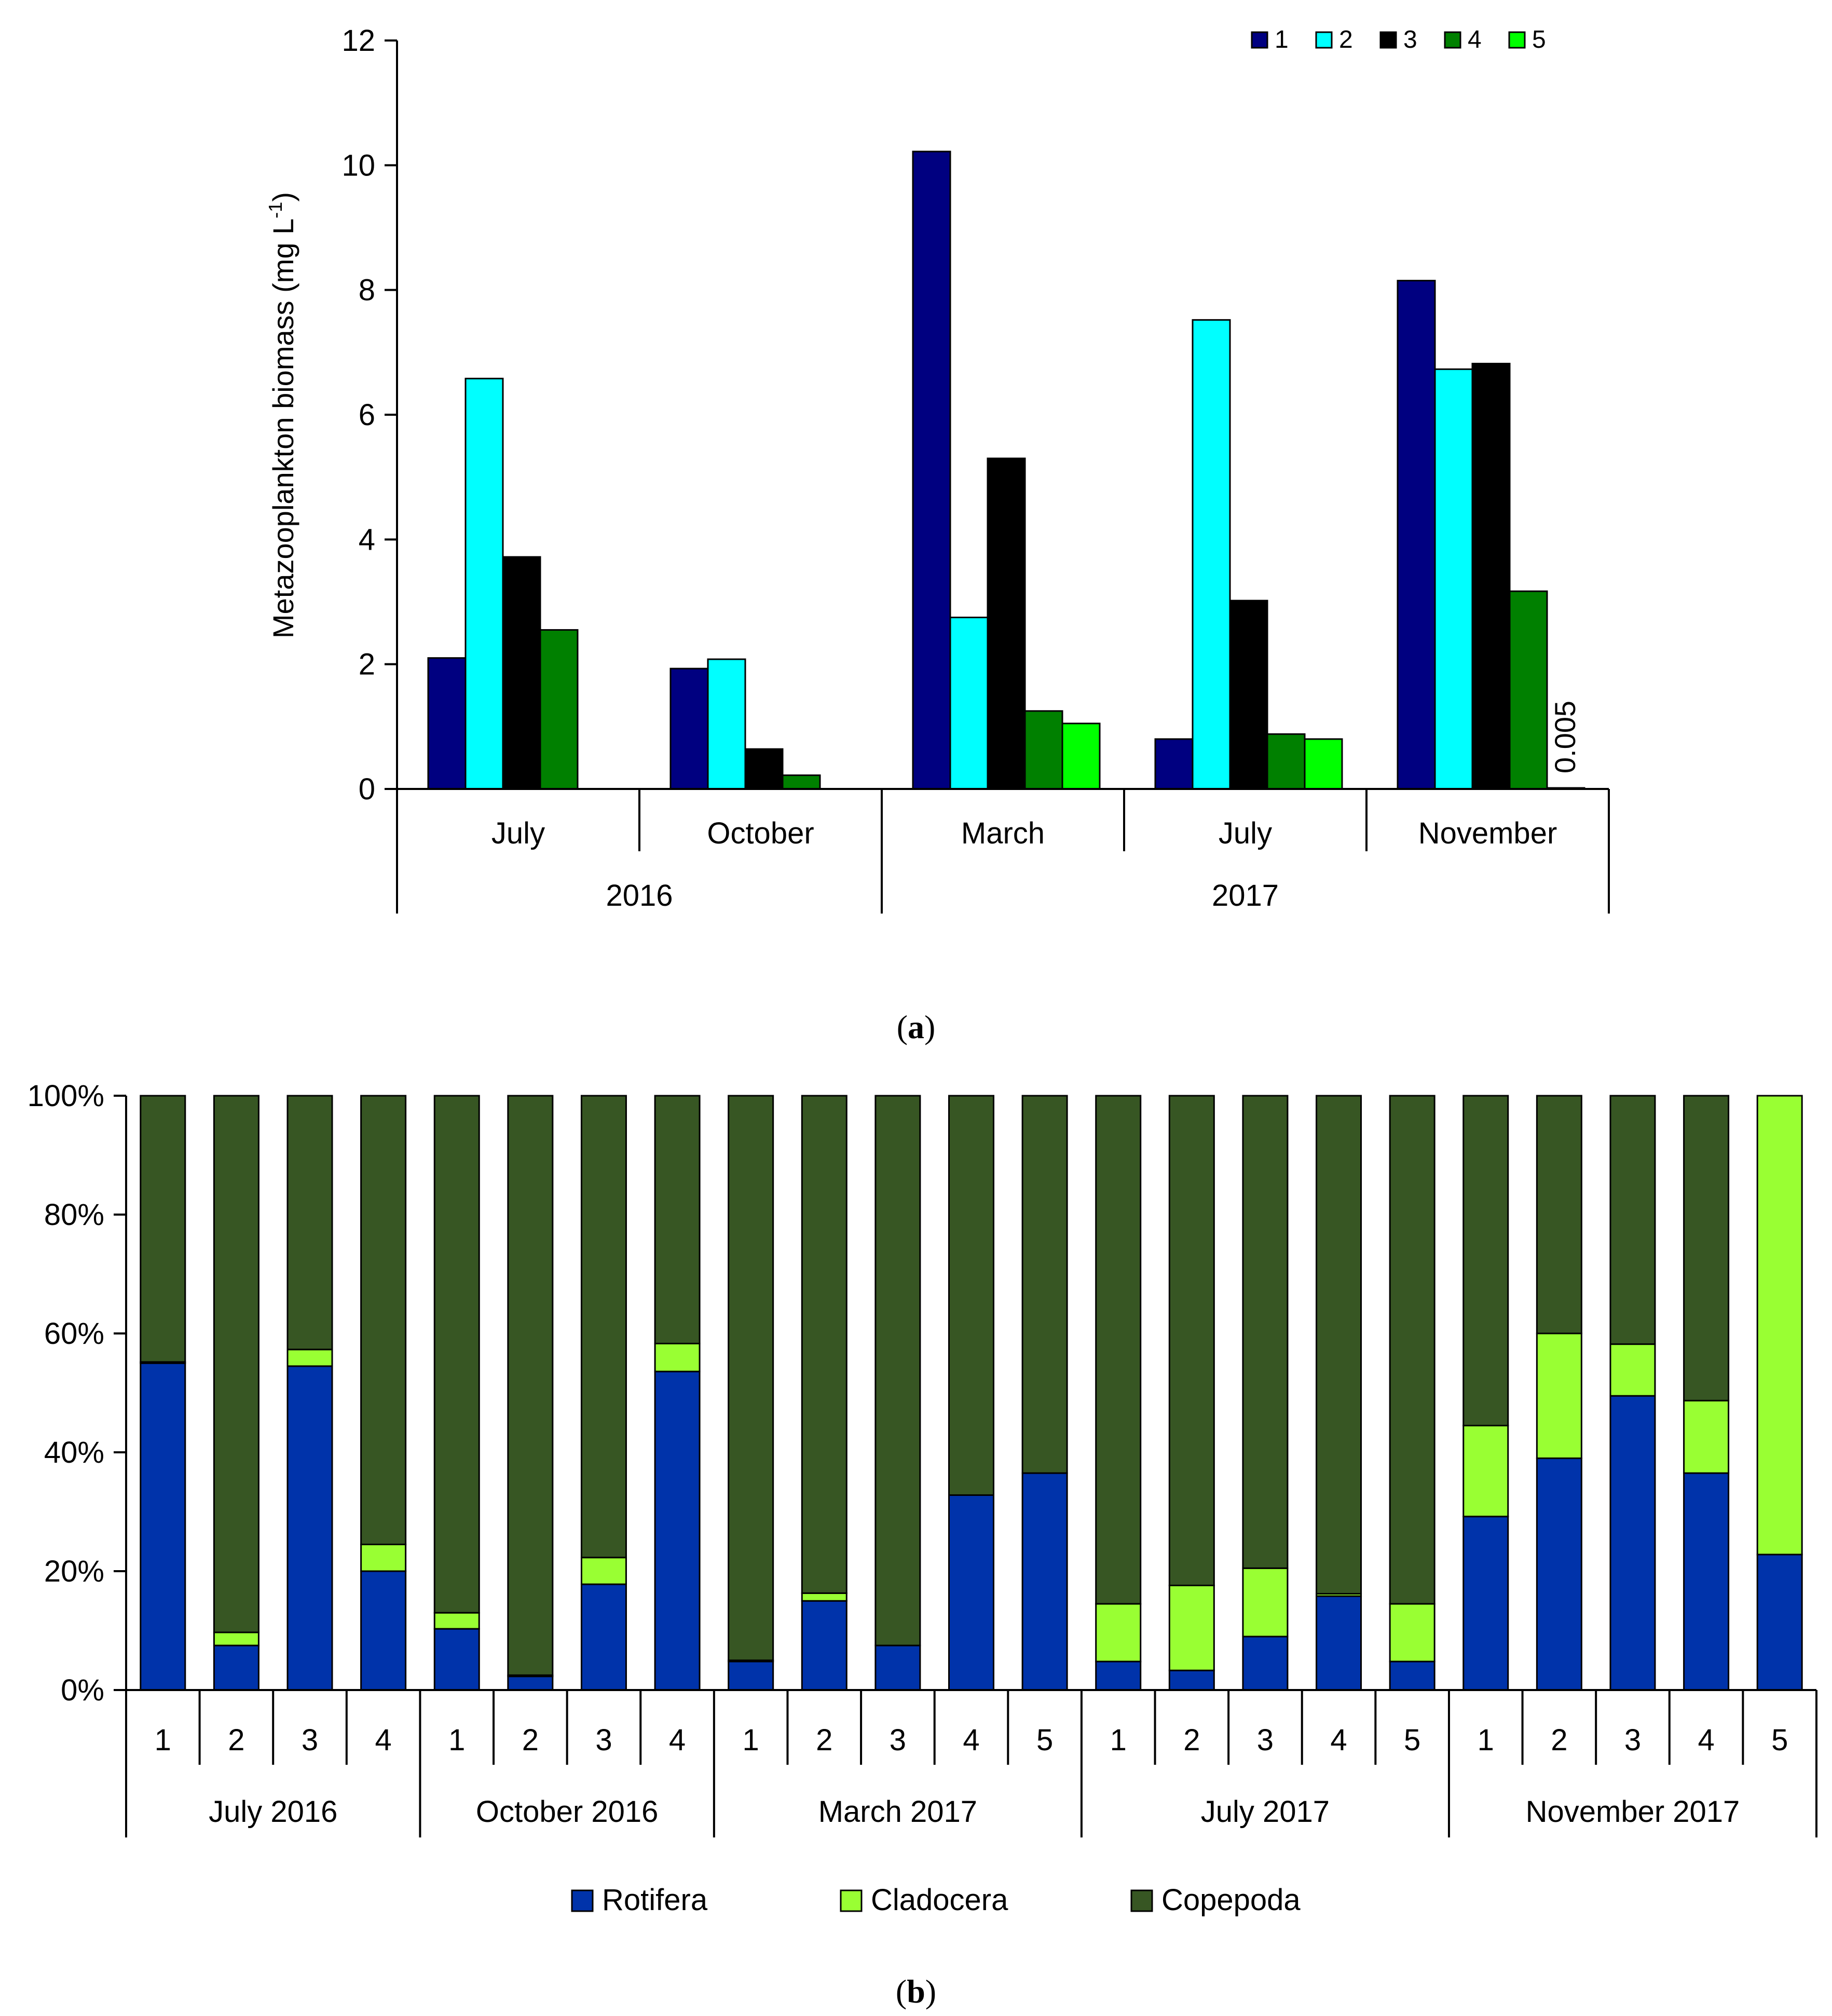 The height and width of the screenshot is (2016, 1832). Describe the element at coordinates (916, 1992) in the screenshot. I see `panel-b-caption: (b)` at that location.